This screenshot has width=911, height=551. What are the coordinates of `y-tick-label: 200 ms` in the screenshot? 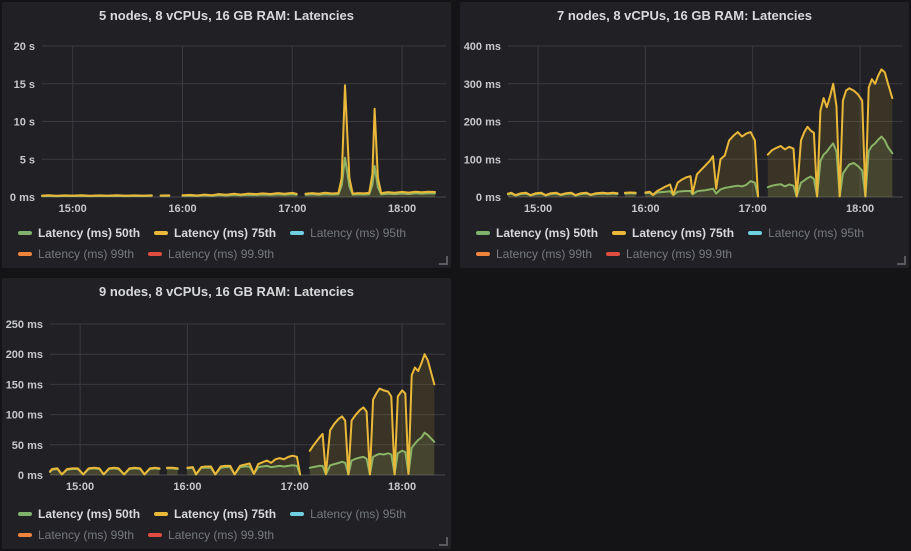 It's located at (482, 123).